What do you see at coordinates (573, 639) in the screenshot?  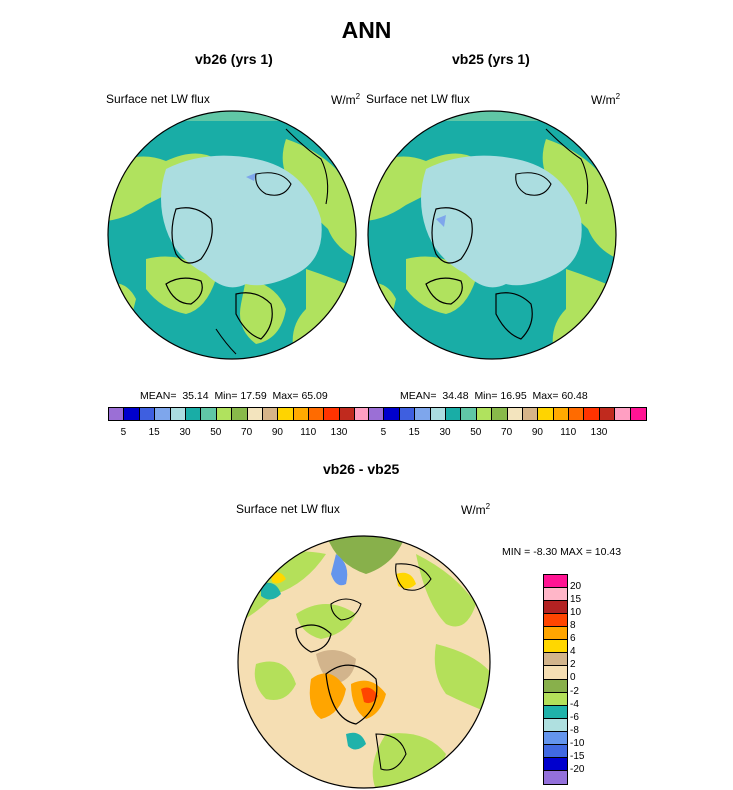 I see `diff-colorbar-tick-label: 6` at bounding box center [573, 639].